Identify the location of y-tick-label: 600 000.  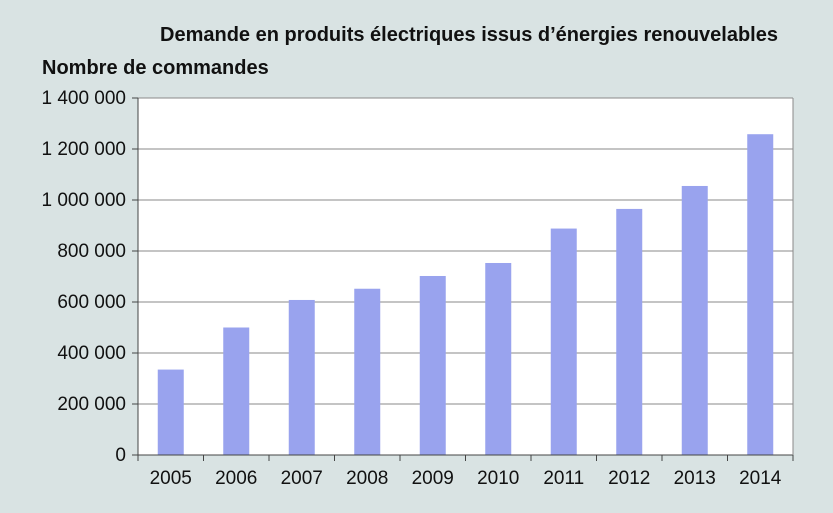
(91, 302).